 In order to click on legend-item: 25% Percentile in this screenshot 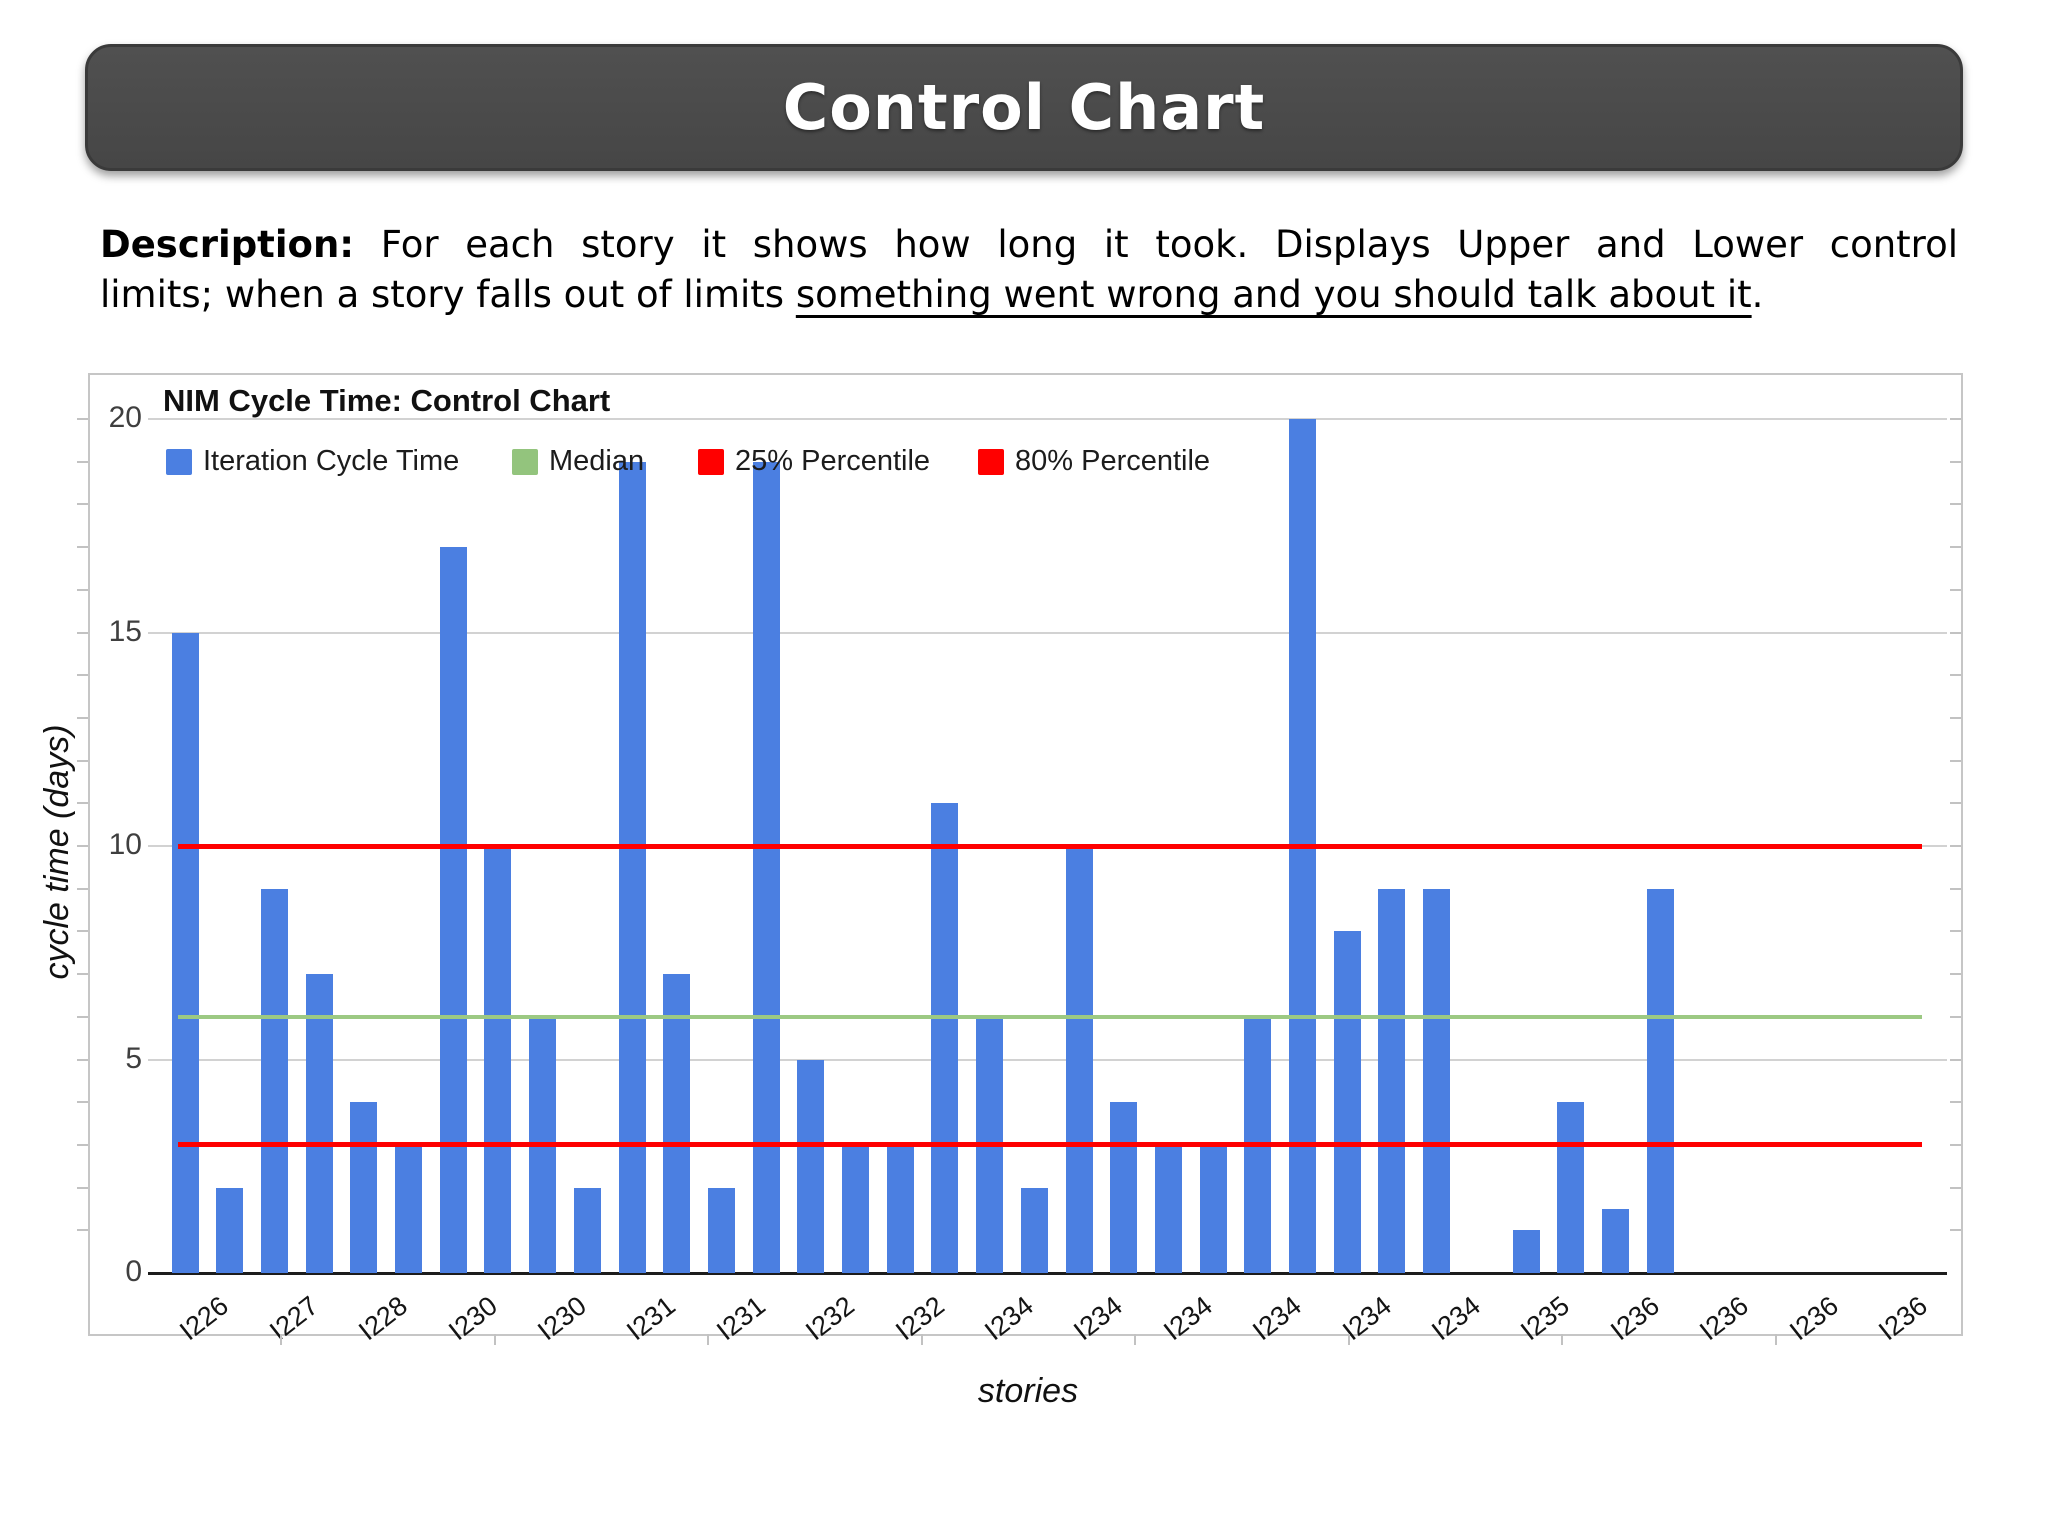, I will do `click(814, 461)`.